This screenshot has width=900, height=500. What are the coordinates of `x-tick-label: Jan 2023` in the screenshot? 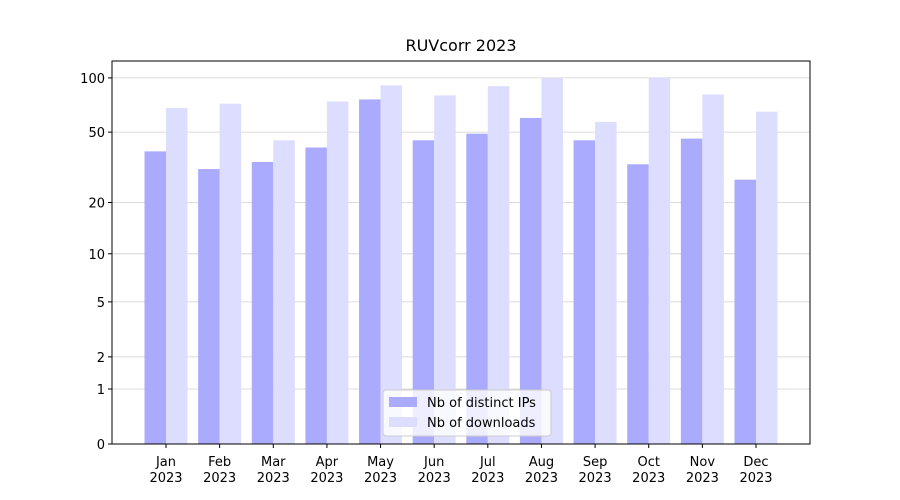 It's located at (165, 470).